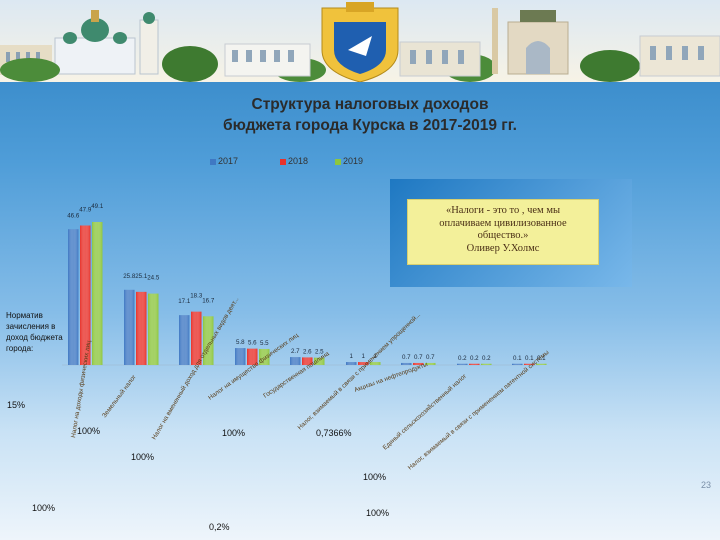 This screenshot has height=540, width=720. I want to click on data-label-2019-7: 0.7, so click(430, 357).